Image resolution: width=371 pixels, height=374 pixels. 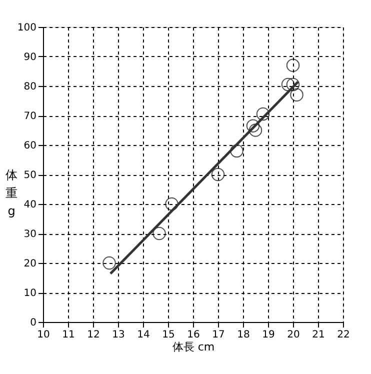 I want to click on x-tick-label: 22, so click(x=343, y=335).